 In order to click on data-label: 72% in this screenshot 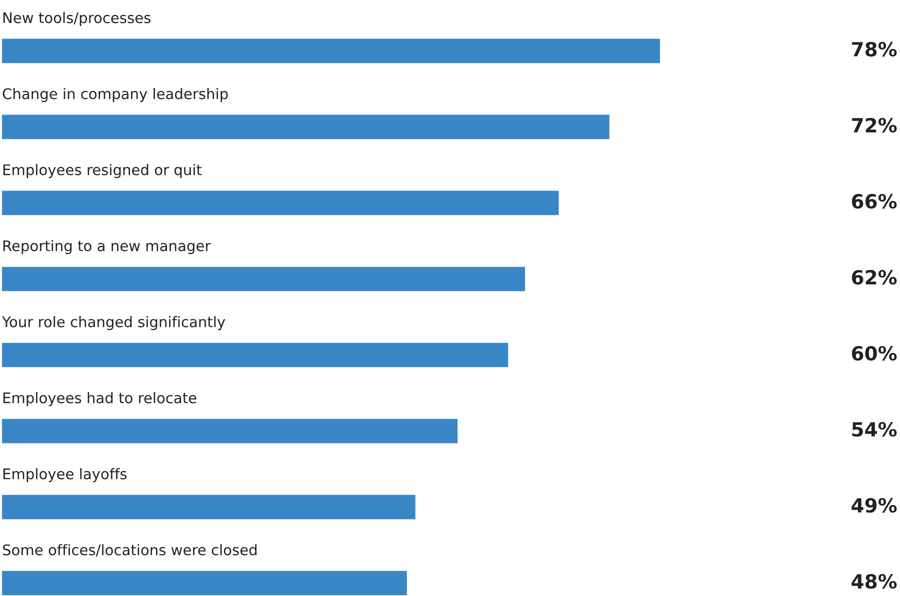, I will do `click(874, 125)`.